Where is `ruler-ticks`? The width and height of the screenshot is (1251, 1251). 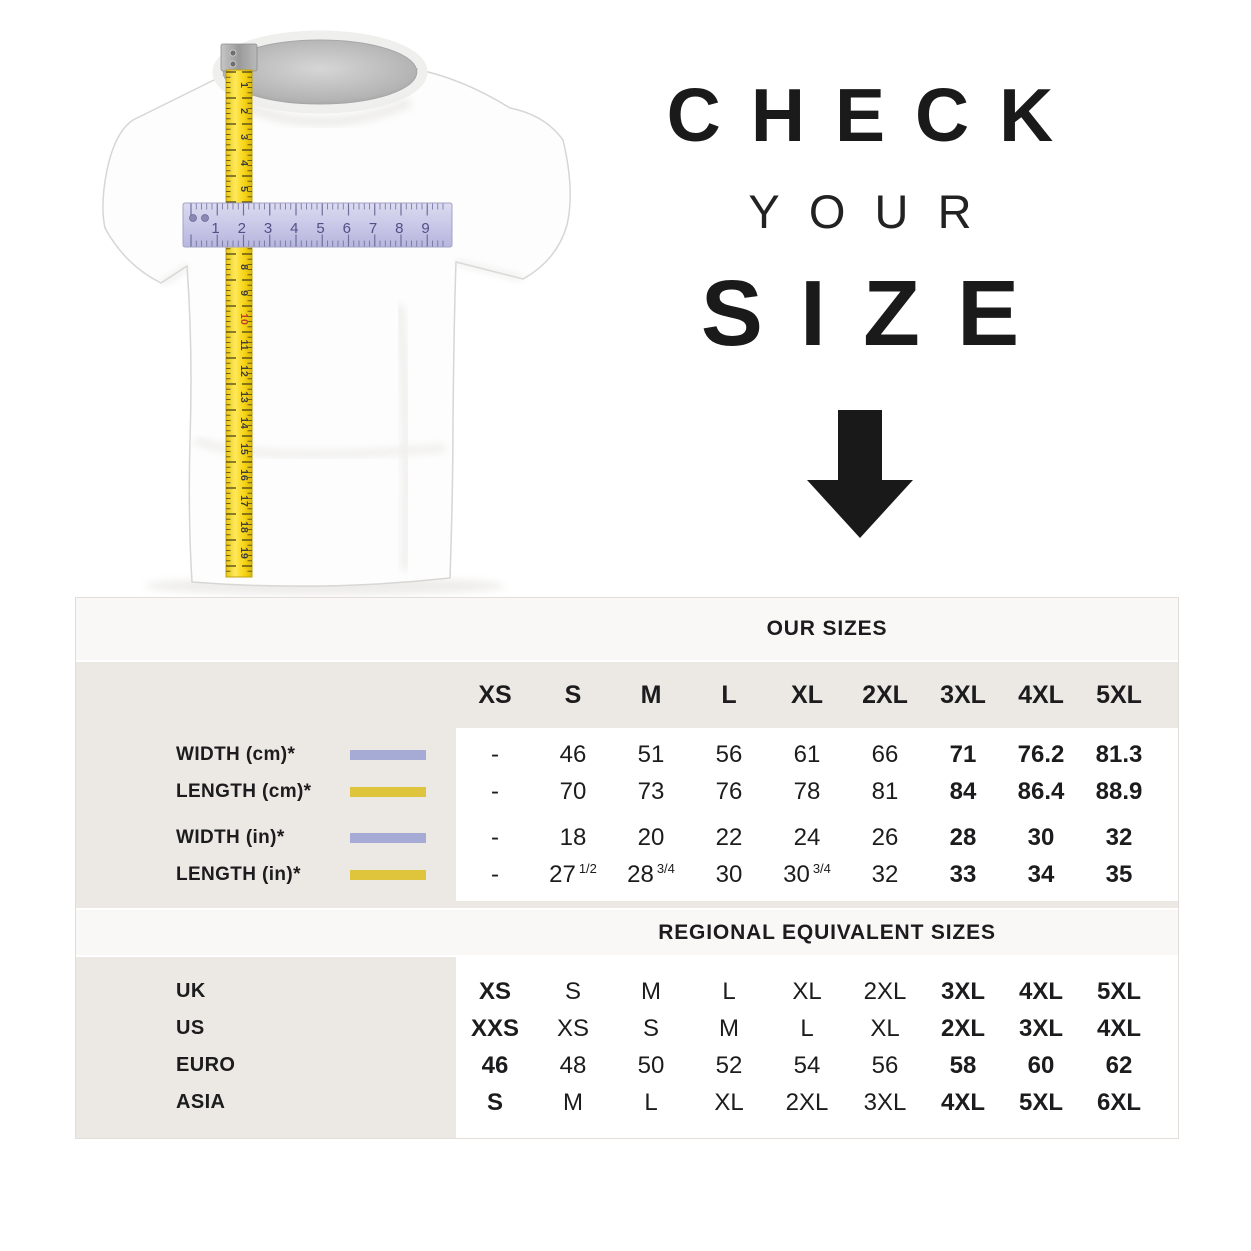 ruler-ticks is located at coordinates (317, 225).